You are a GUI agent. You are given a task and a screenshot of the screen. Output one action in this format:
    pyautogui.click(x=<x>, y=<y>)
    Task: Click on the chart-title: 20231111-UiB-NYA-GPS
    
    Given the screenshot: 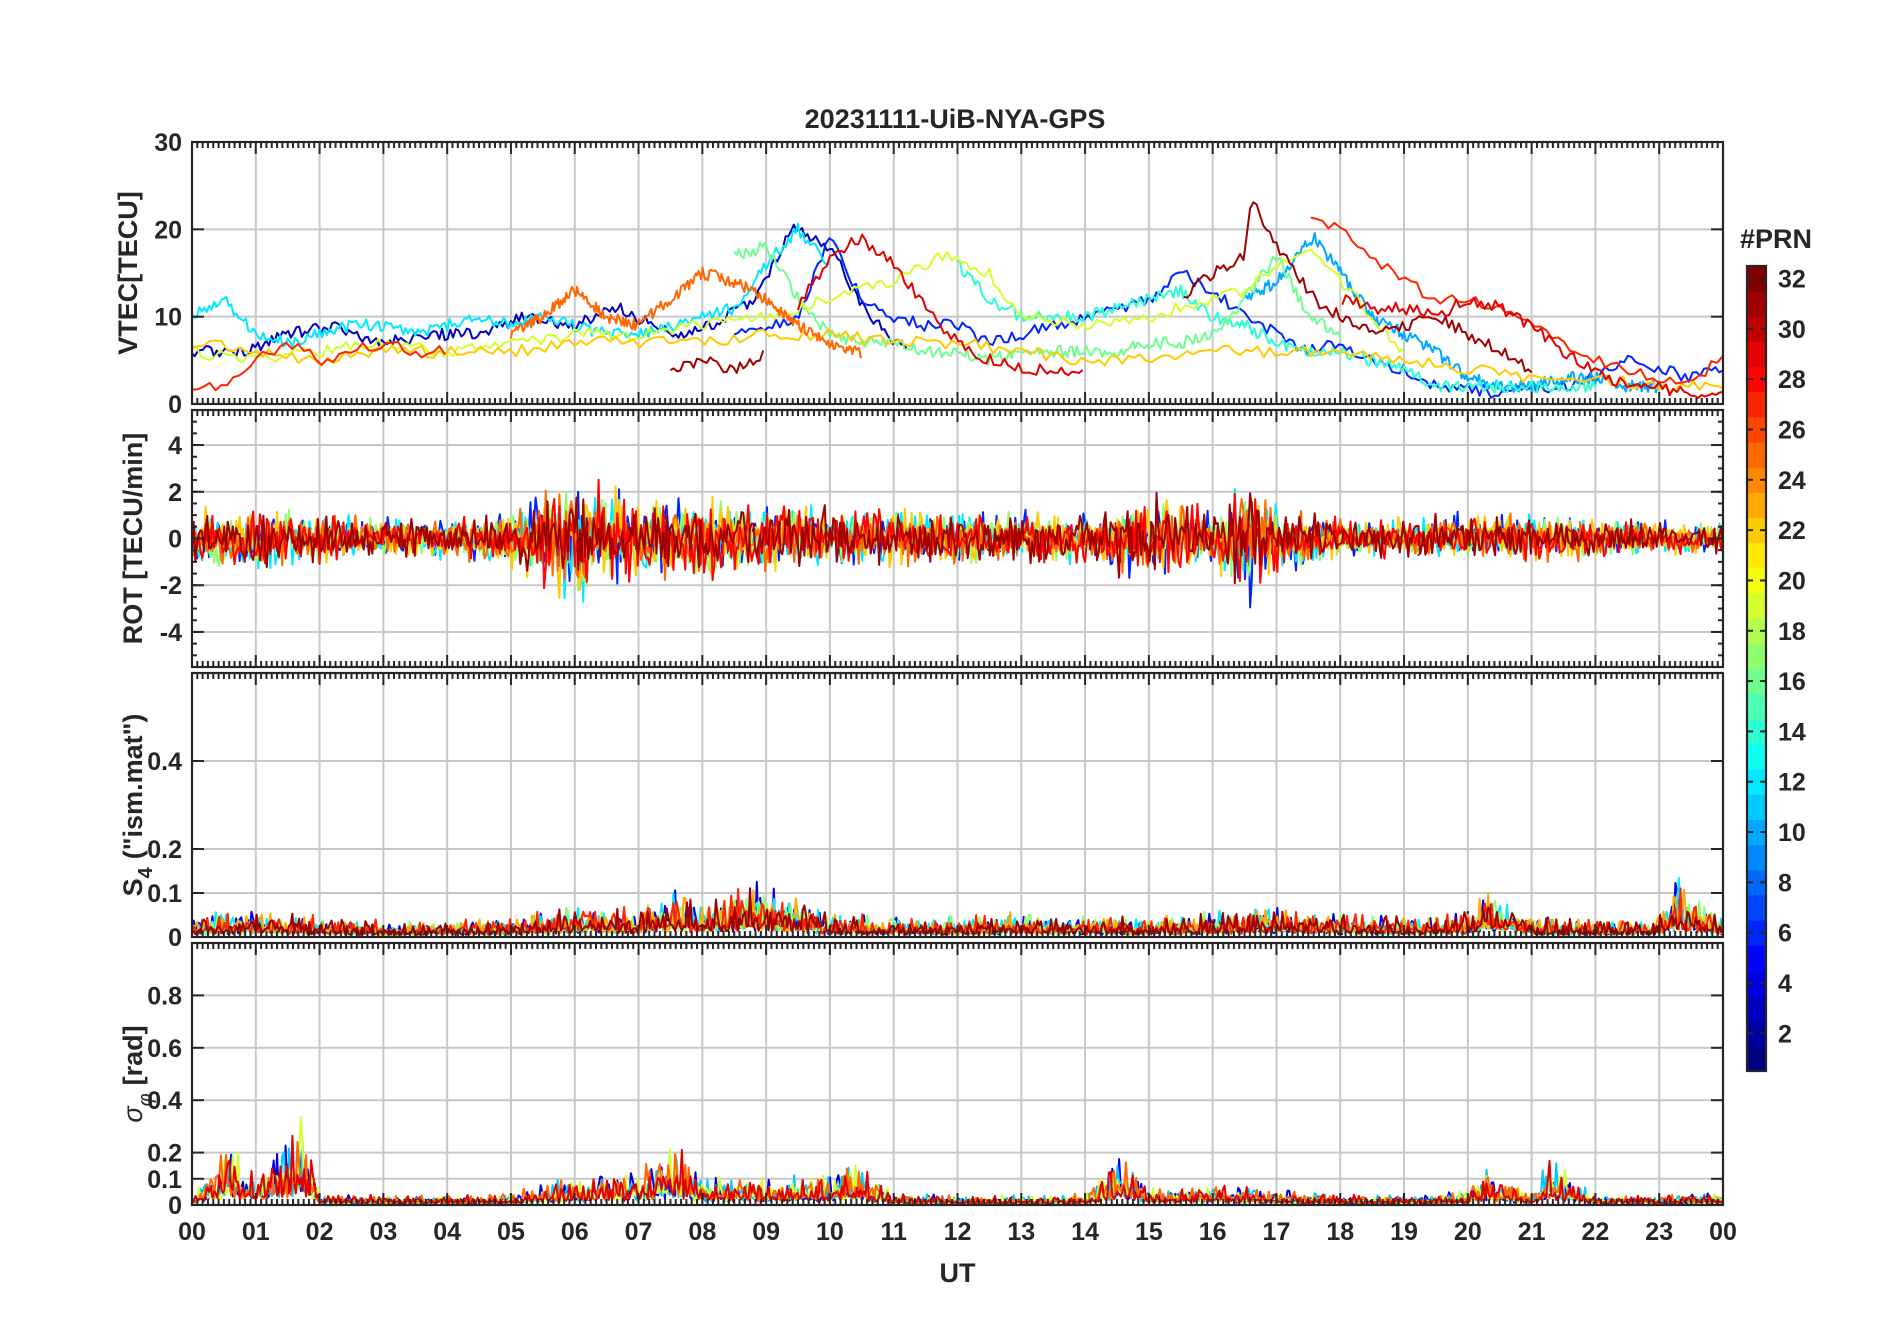 What is the action you would take?
    pyautogui.click(x=955, y=119)
    